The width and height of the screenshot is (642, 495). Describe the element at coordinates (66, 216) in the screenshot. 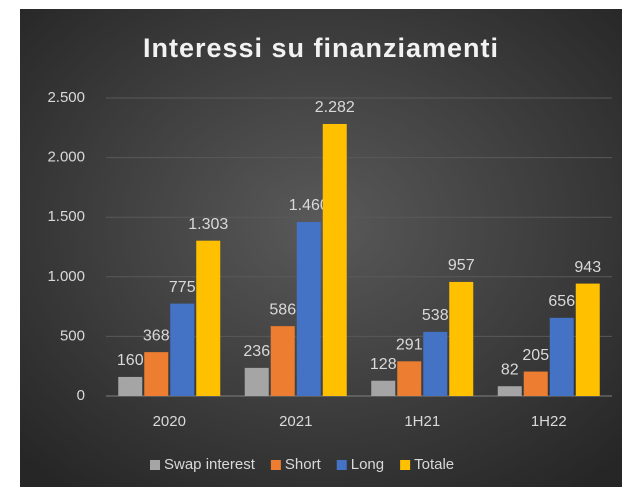

I see `y-tick-label: 1.500` at that location.